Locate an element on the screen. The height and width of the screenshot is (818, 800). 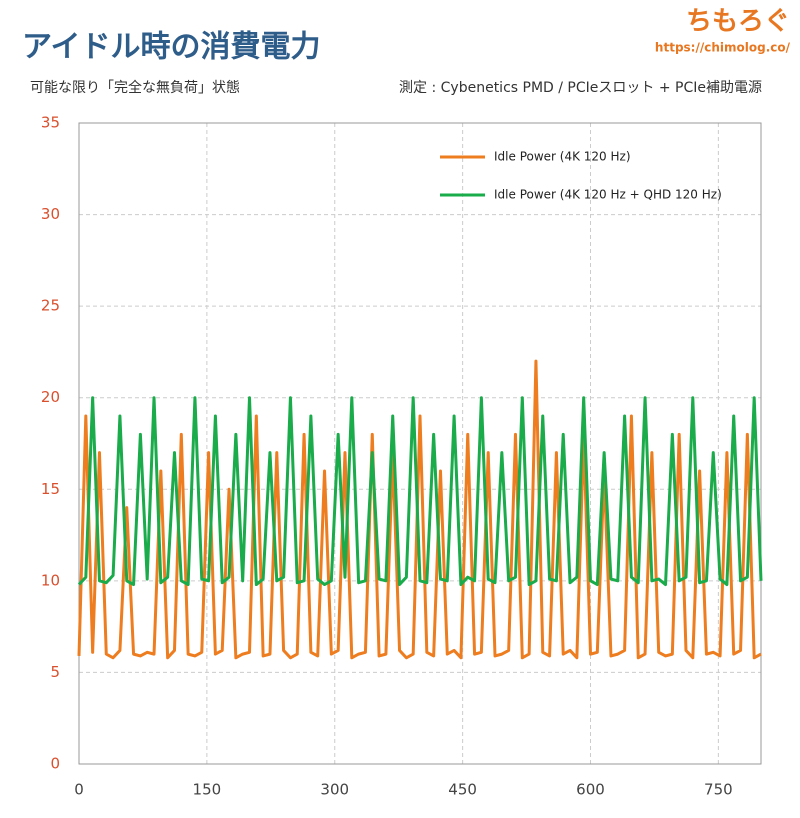
logo-url: https://chimolog.co/ is located at coordinates (723, 48).